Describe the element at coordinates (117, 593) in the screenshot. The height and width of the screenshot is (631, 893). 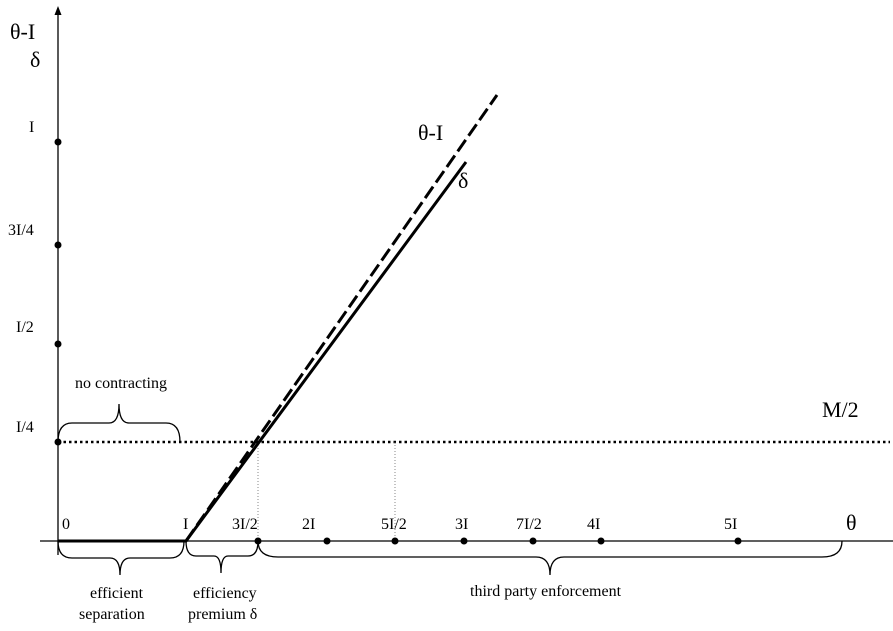
I see `label-efficient: efficient` at that location.